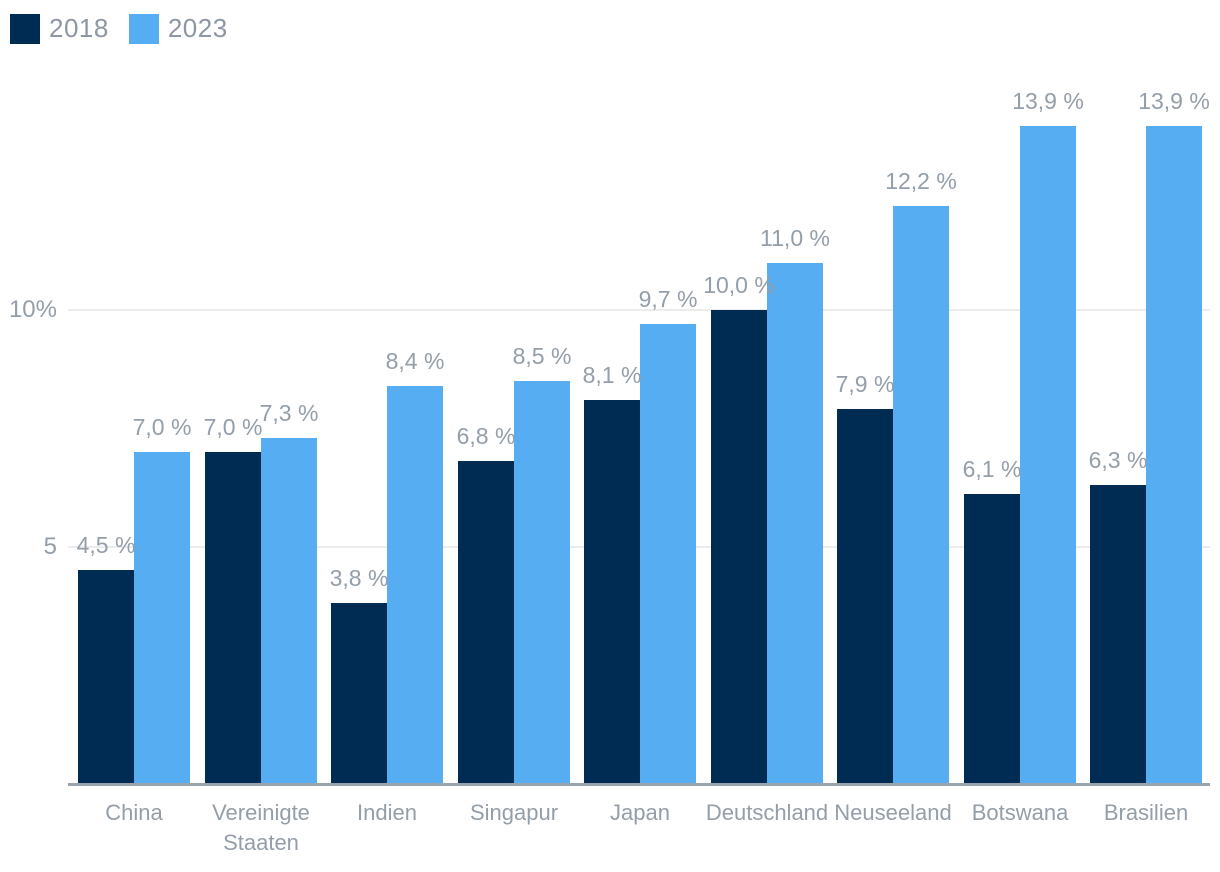  Describe the element at coordinates (739, 285) in the screenshot. I see `bar-value-label: 10,0 %` at that location.